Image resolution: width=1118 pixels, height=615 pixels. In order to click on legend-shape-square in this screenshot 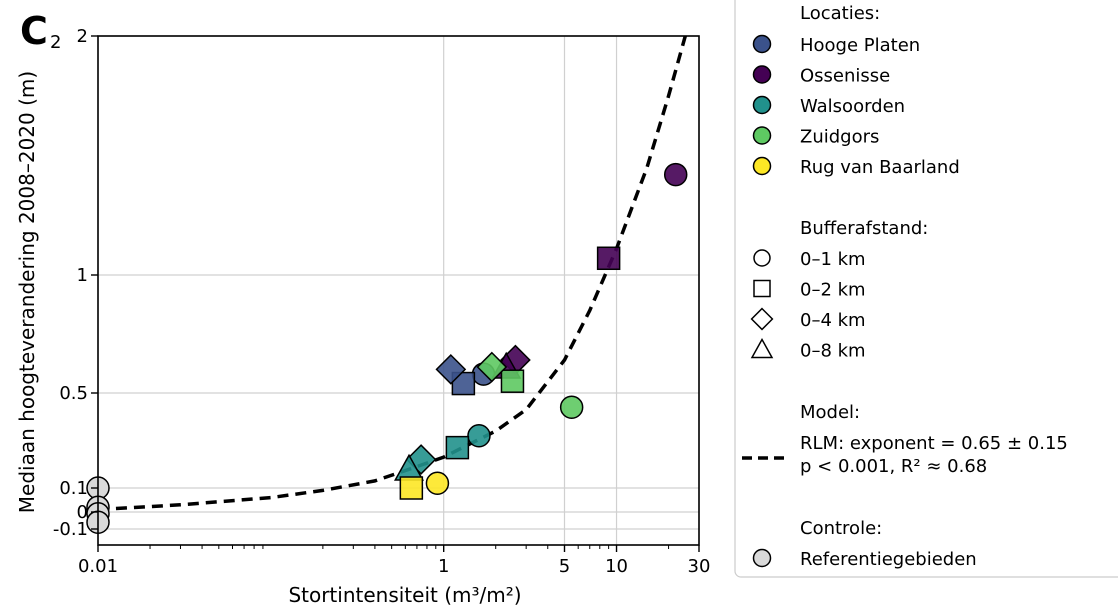, I will do `click(762, 288)`.